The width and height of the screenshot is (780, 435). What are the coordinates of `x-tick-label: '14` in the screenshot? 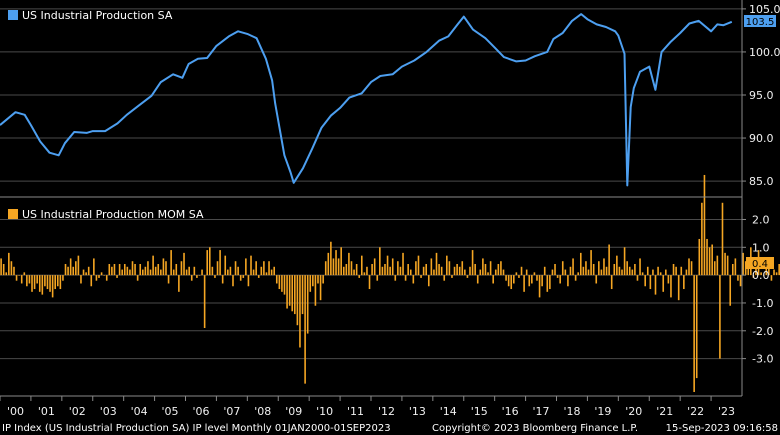 It's located at (448, 411).